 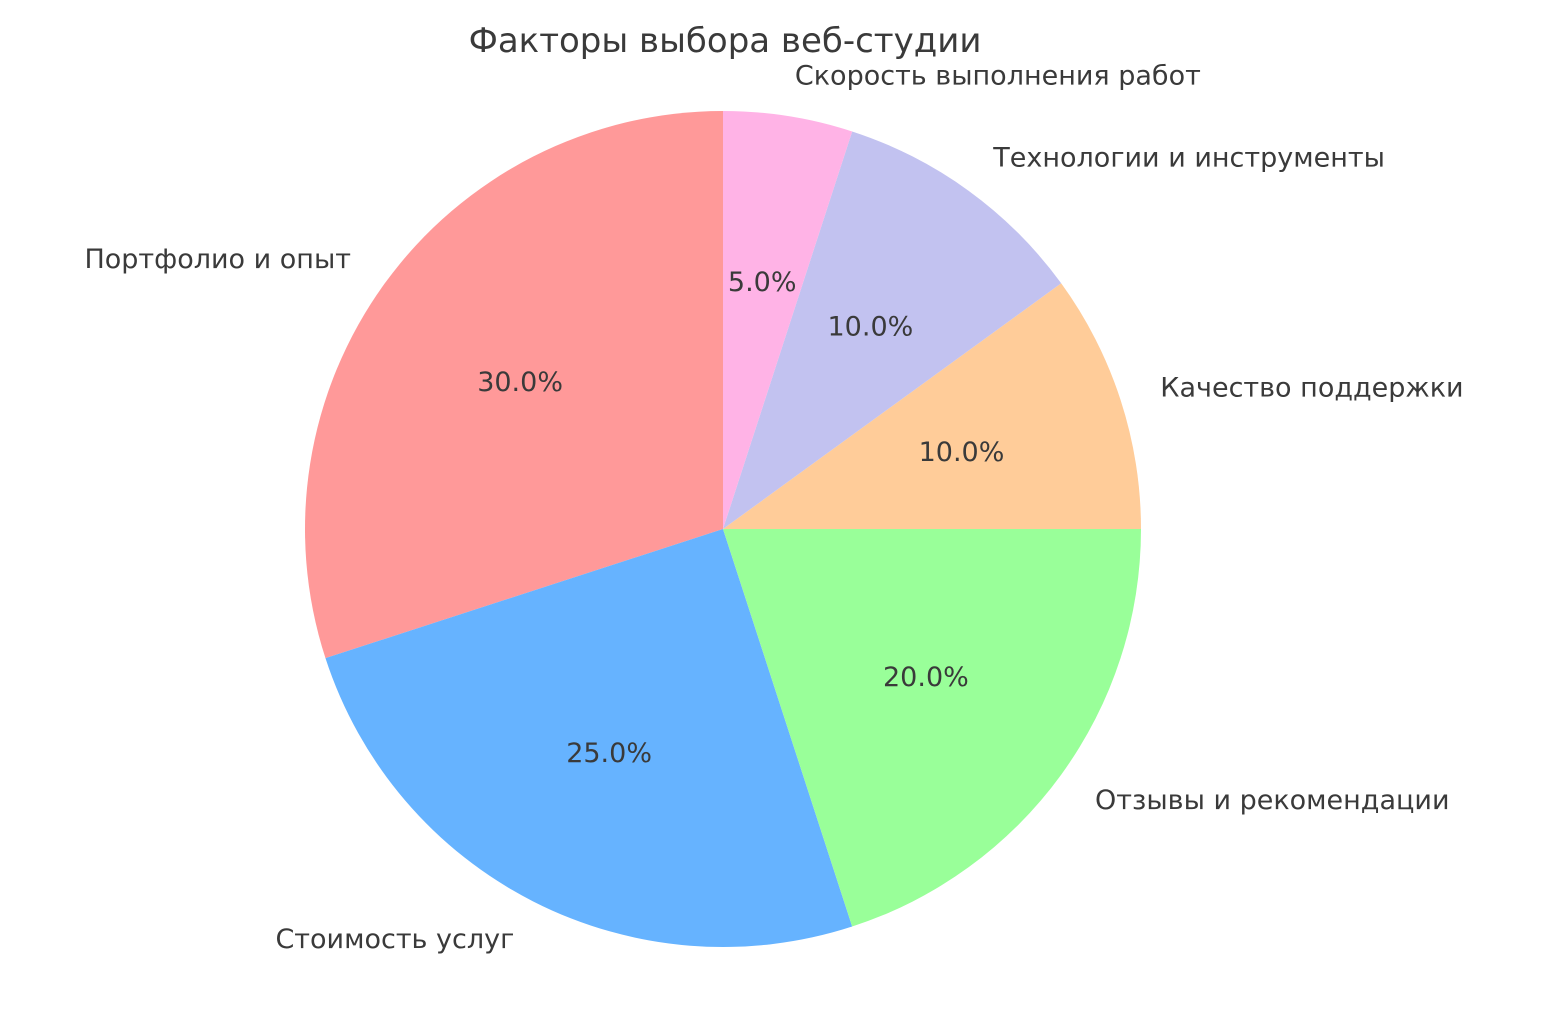 I want to click on pie-category-label: Отзывы и рекомендации, so click(x=1272, y=800).